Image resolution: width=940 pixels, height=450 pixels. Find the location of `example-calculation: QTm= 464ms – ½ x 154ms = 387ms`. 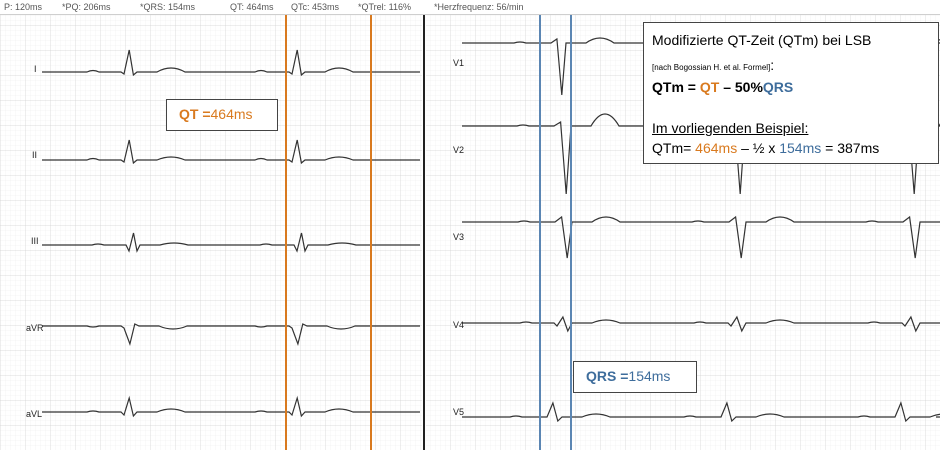

example-calculation: QTm= 464ms – ½ x 154ms = 387ms is located at coordinates (765, 148).